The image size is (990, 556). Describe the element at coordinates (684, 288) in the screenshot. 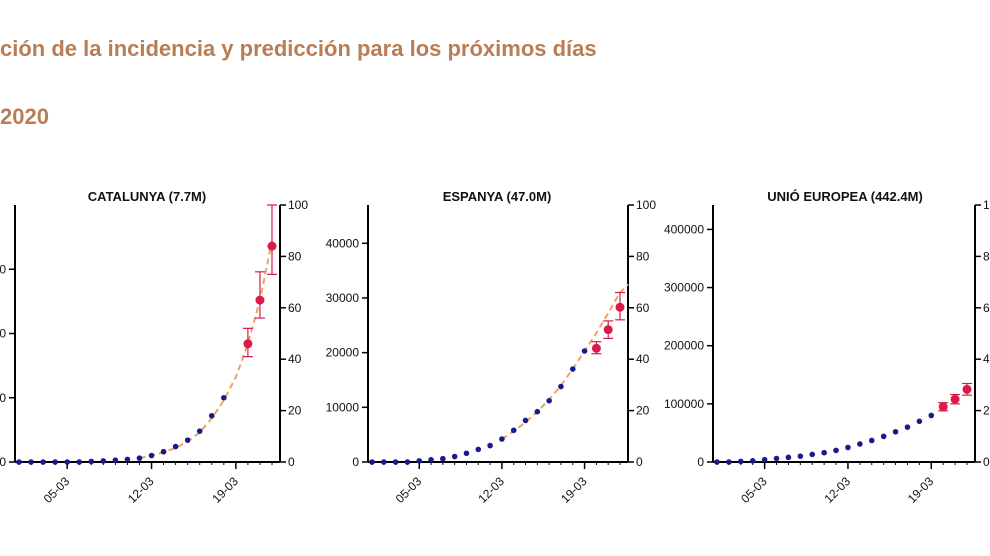

I see `left-tick-label: 300000` at that location.